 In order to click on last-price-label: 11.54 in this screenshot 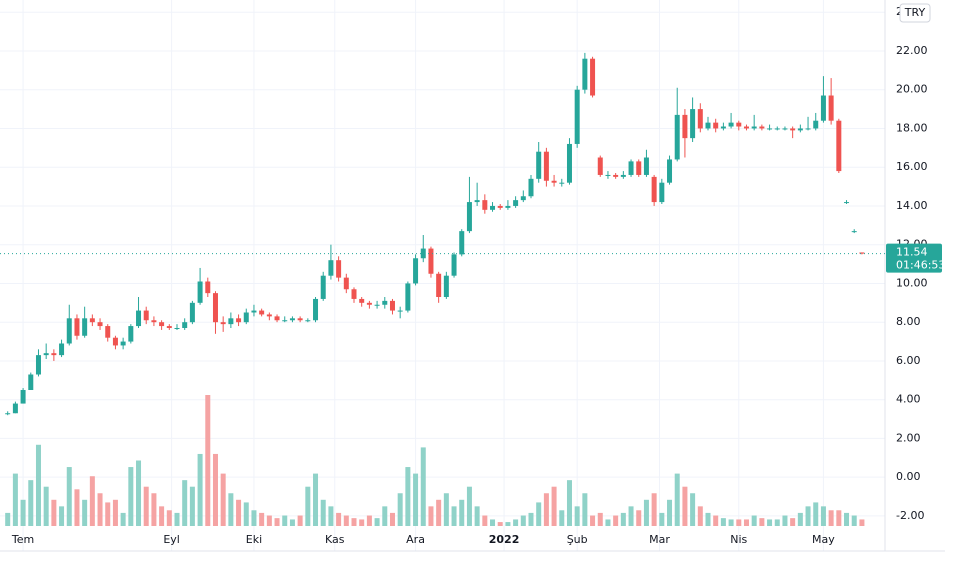, I will do `click(912, 252)`.